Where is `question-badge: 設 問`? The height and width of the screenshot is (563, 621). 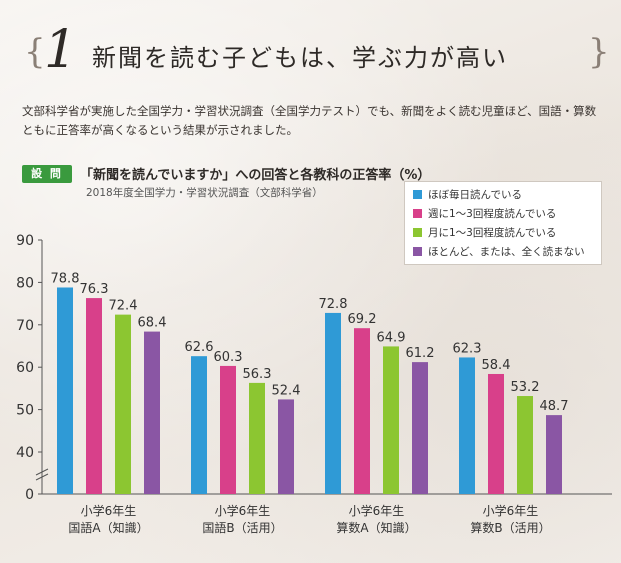
question-badge: 設 問 is located at coordinates (47, 174).